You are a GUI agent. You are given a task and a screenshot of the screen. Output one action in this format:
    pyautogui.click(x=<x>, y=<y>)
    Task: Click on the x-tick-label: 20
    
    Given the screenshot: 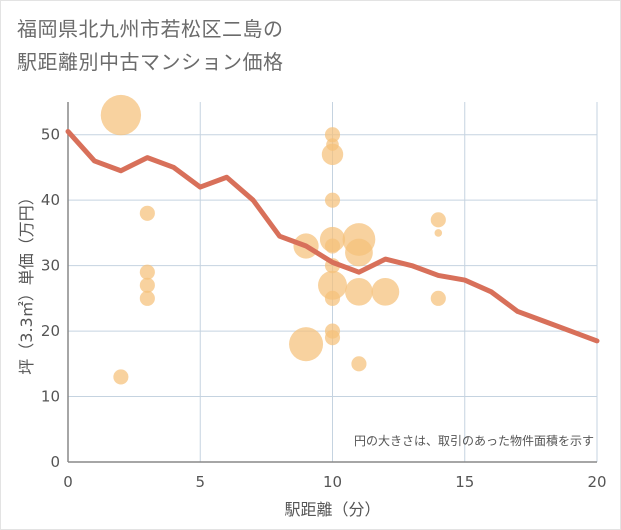 What is the action you would take?
    pyautogui.click(x=596, y=482)
    